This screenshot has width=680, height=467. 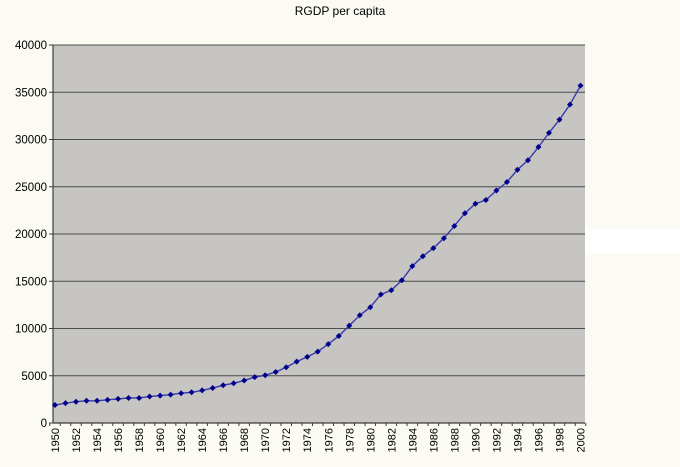 I want to click on y-axis-tick-label: 40000, so click(x=31, y=46).